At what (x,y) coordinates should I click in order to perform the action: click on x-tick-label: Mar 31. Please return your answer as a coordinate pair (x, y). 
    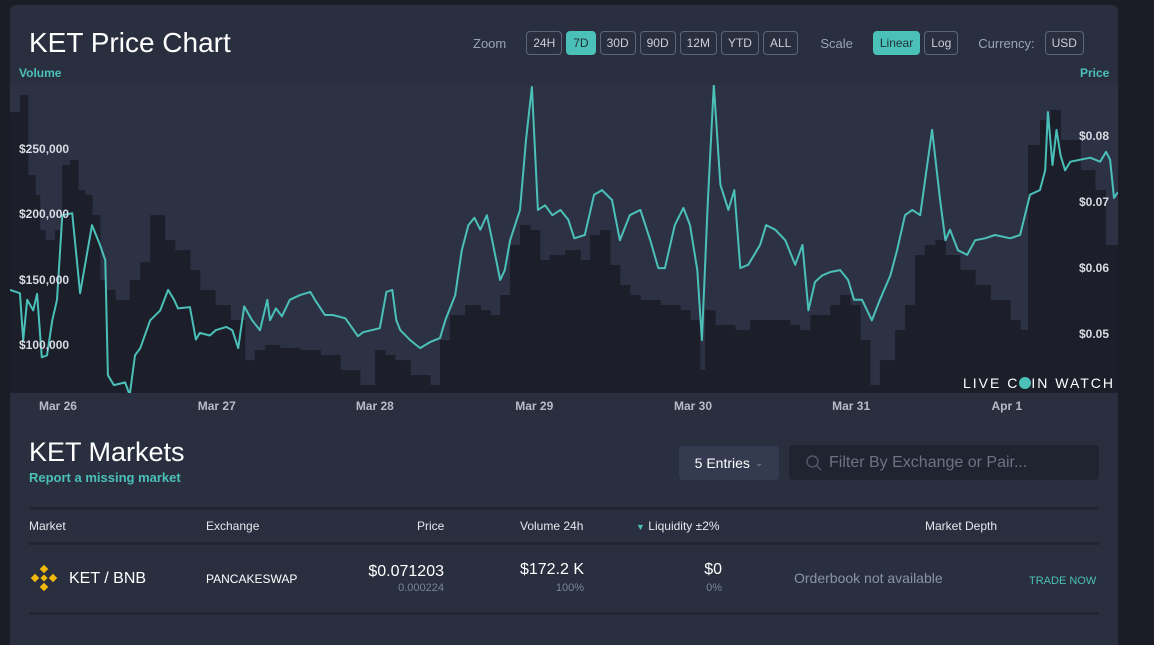
    Looking at the image, I should click on (851, 406).